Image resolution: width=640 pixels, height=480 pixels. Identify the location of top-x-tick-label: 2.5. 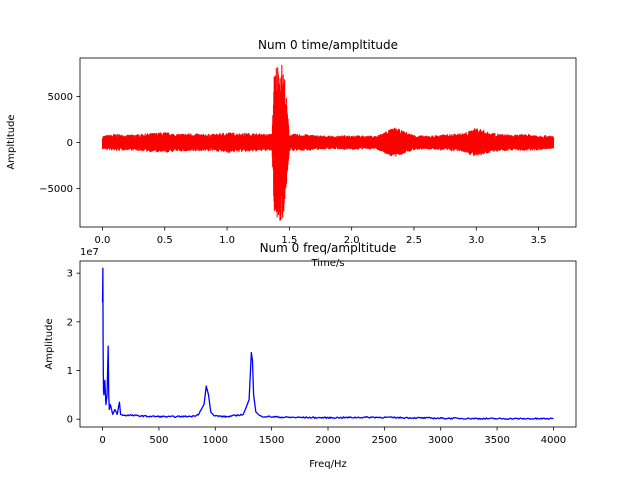
(414, 240).